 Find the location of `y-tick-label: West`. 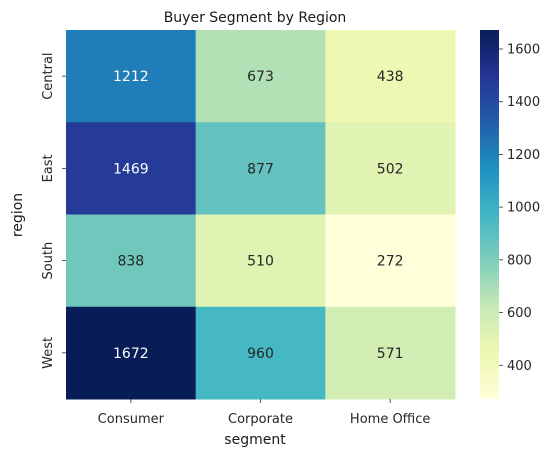

y-tick-label: West is located at coordinates (48, 353).